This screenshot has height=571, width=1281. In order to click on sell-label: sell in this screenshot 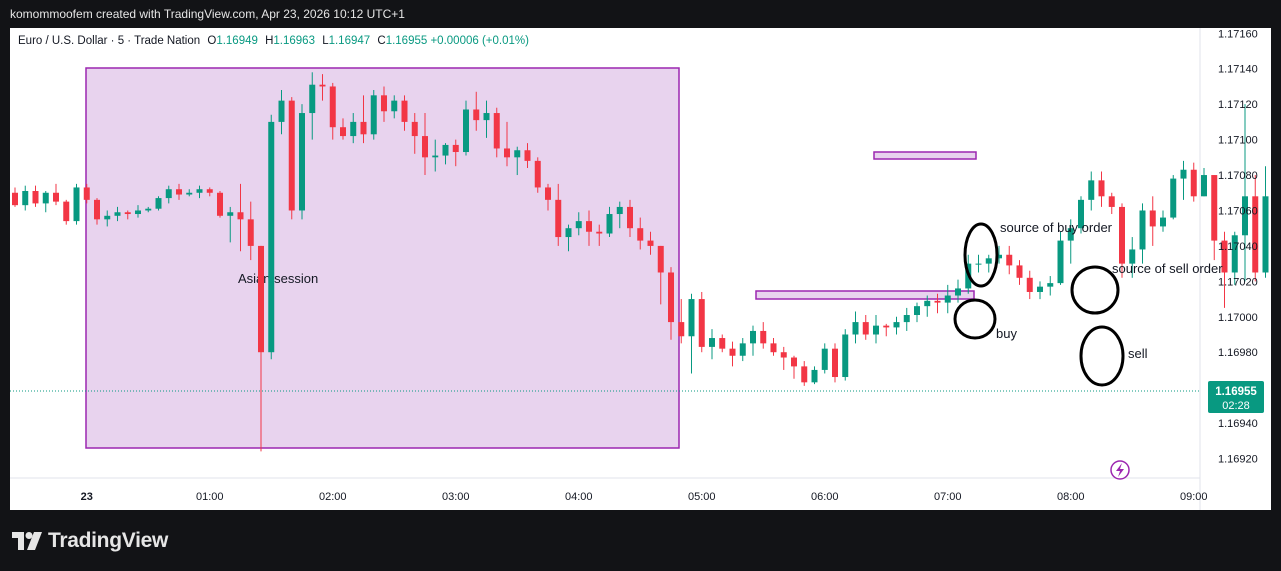, I will do `click(1138, 353)`.